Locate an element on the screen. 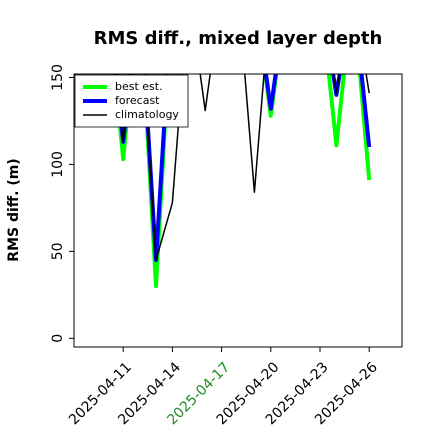  y-tick-label: 150 is located at coordinates (58, 77).